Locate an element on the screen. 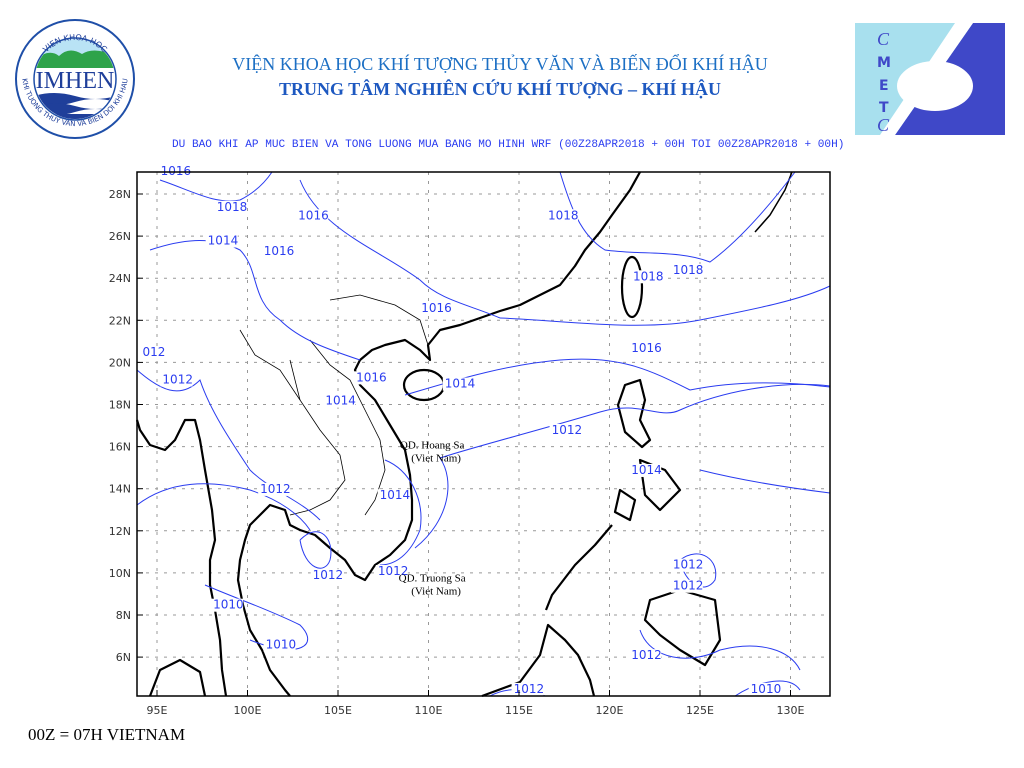 Image resolution: width=1024 pixels, height=768 pixels. lat-tick-label: 22N is located at coordinates (120, 320).